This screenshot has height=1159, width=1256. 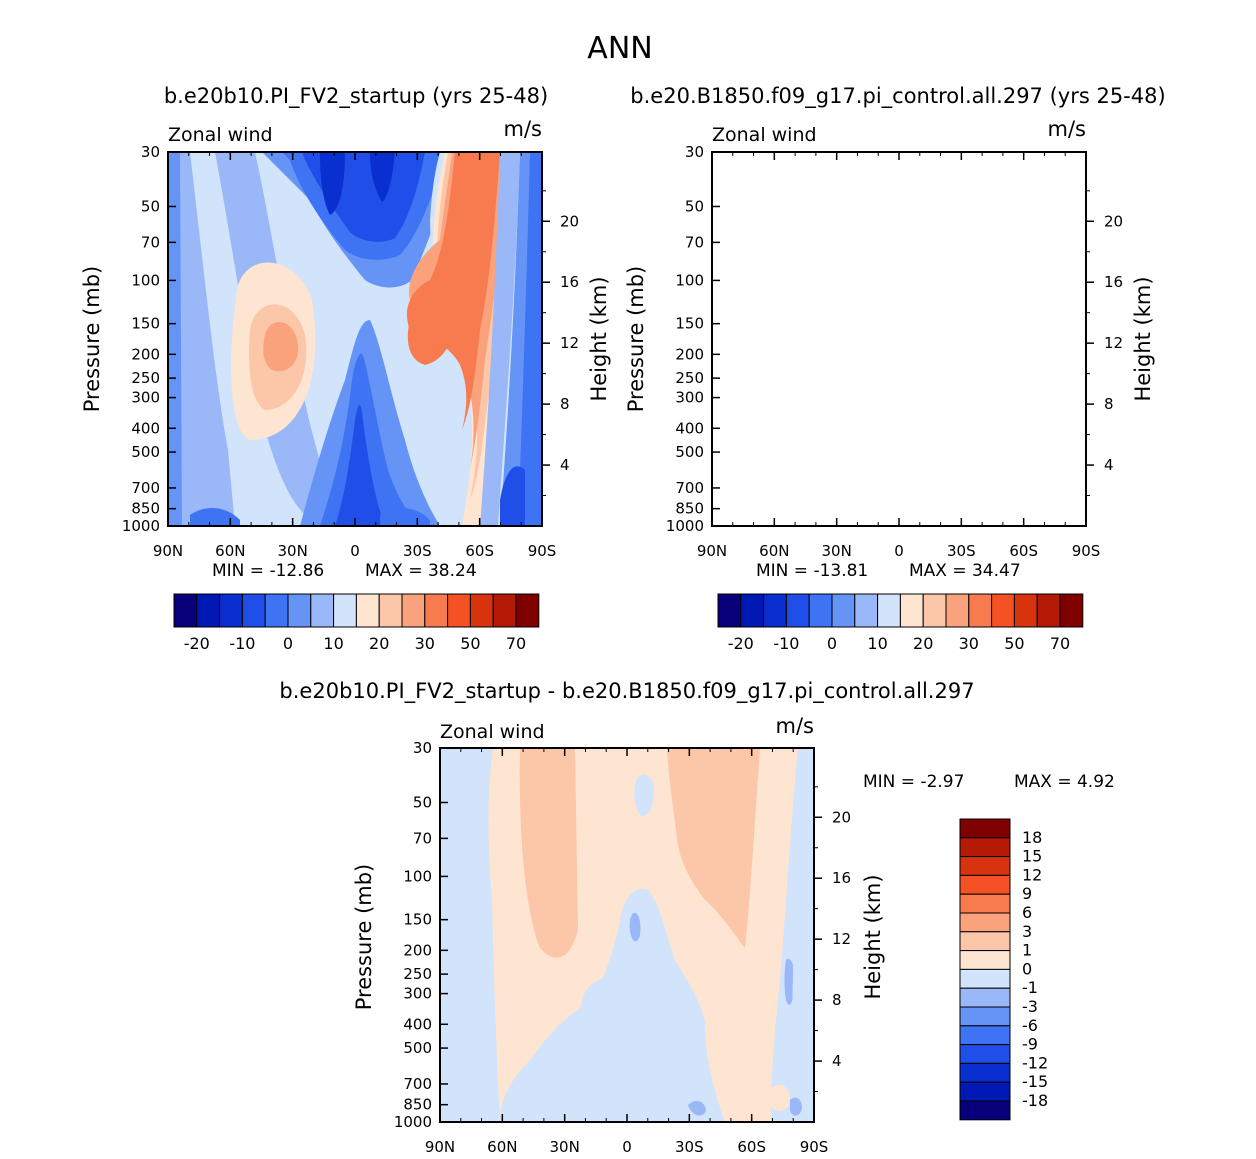 What do you see at coordinates (197, 643) in the screenshot?
I see `colorbar-label: -20` at bounding box center [197, 643].